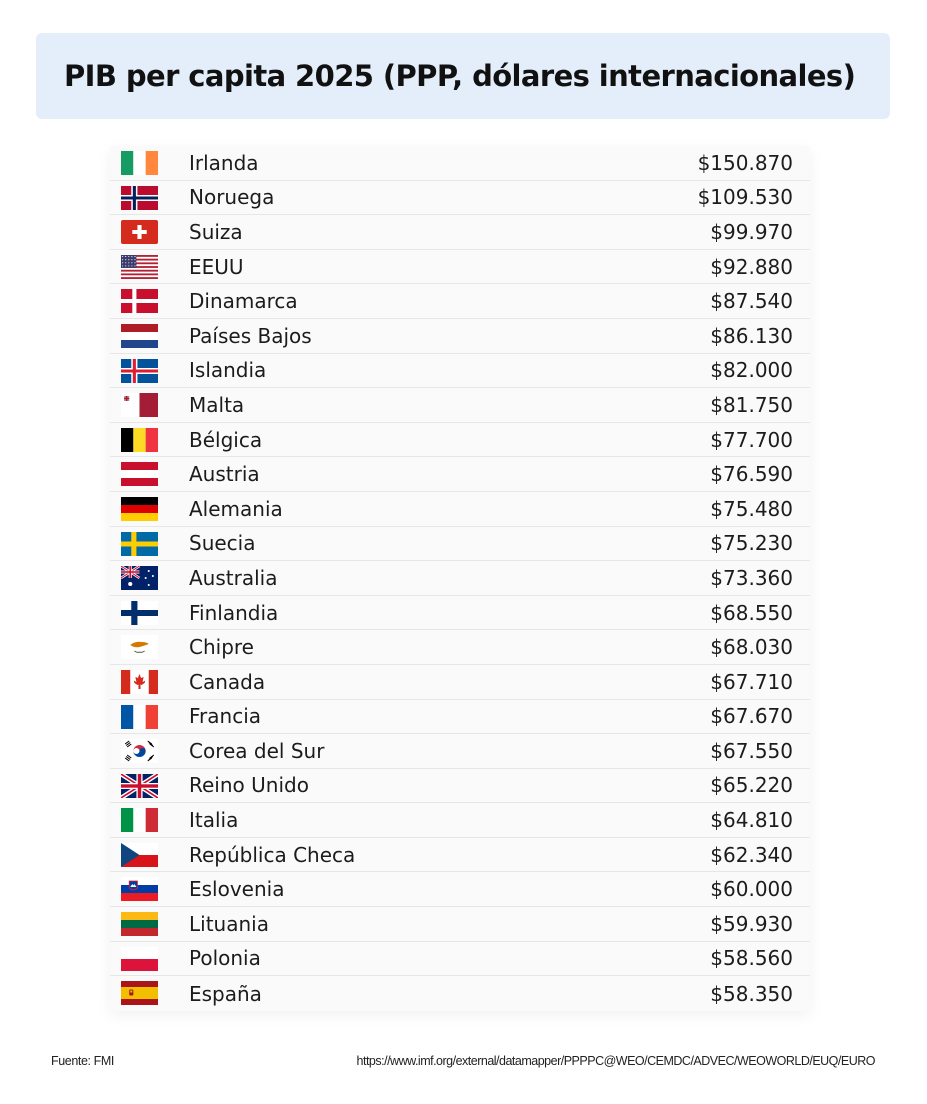 Image resolution: width=927 pixels, height=1104 pixels. Describe the element at coordinates (139, 543) in the screenshot. I see `sweden-flag-icon` at that location.